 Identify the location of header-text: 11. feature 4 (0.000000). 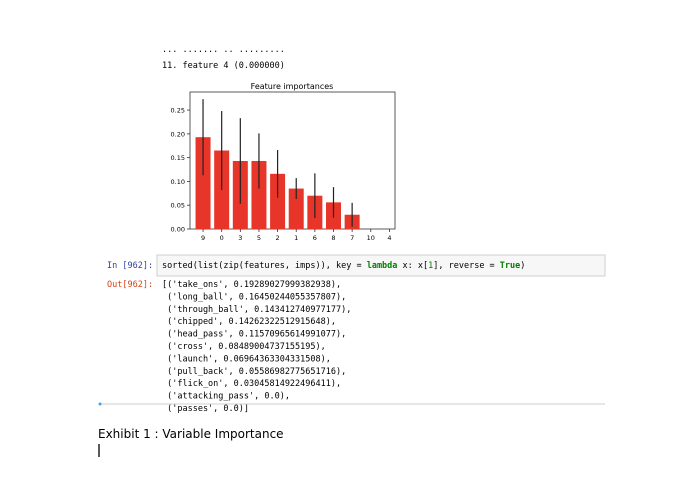
(223, 66).